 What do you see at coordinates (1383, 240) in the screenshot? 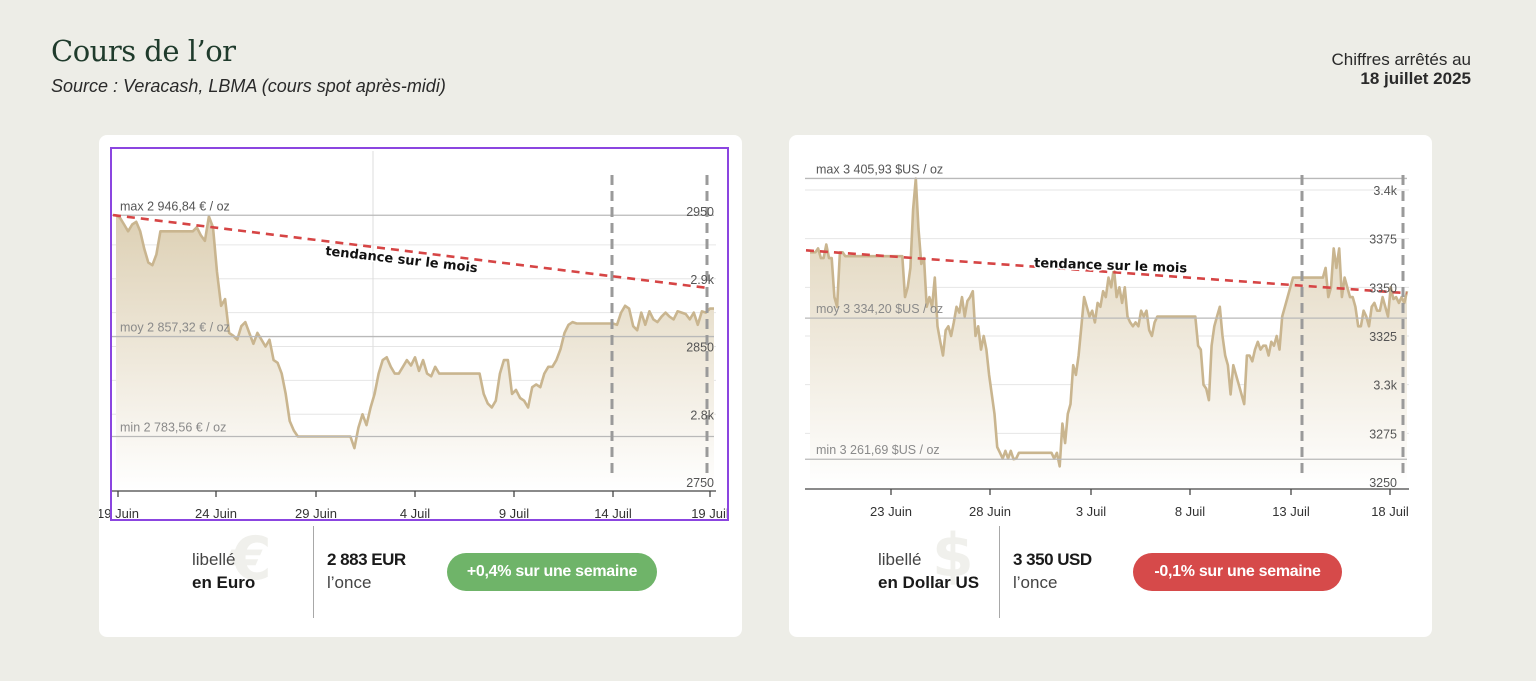
I see `y-tick-label: 3375` at bounding box center [1383, 240].